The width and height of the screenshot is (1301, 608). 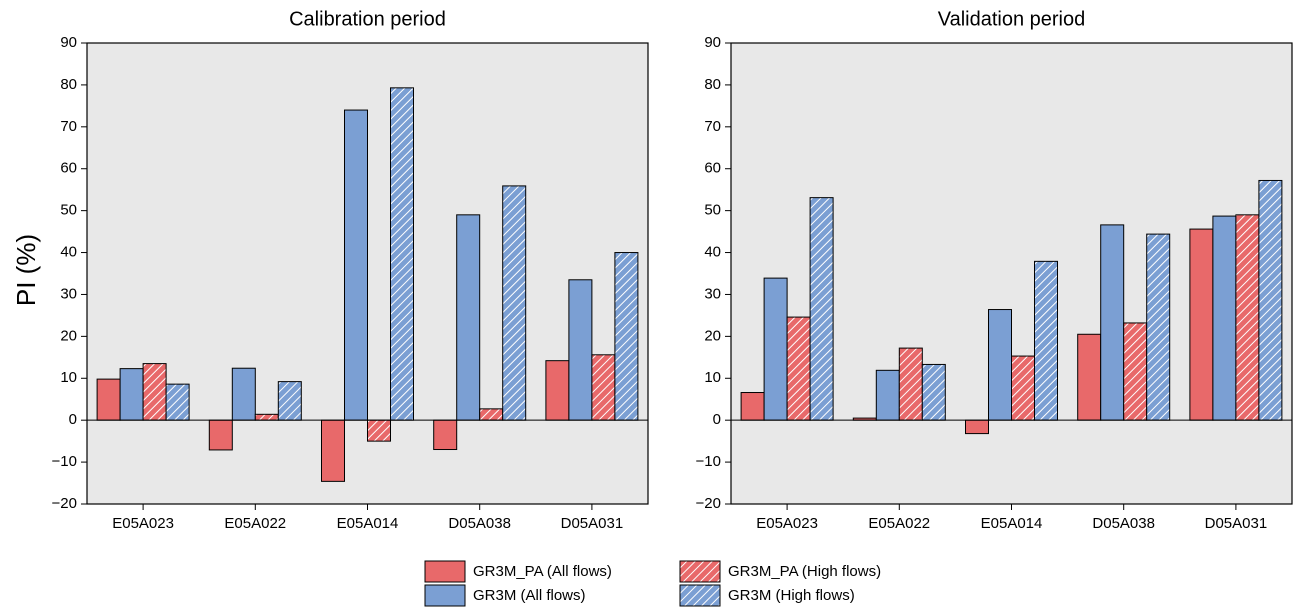 I want to click on legend-label: GR3M_PA (High flows), so click(x=804, y=571).